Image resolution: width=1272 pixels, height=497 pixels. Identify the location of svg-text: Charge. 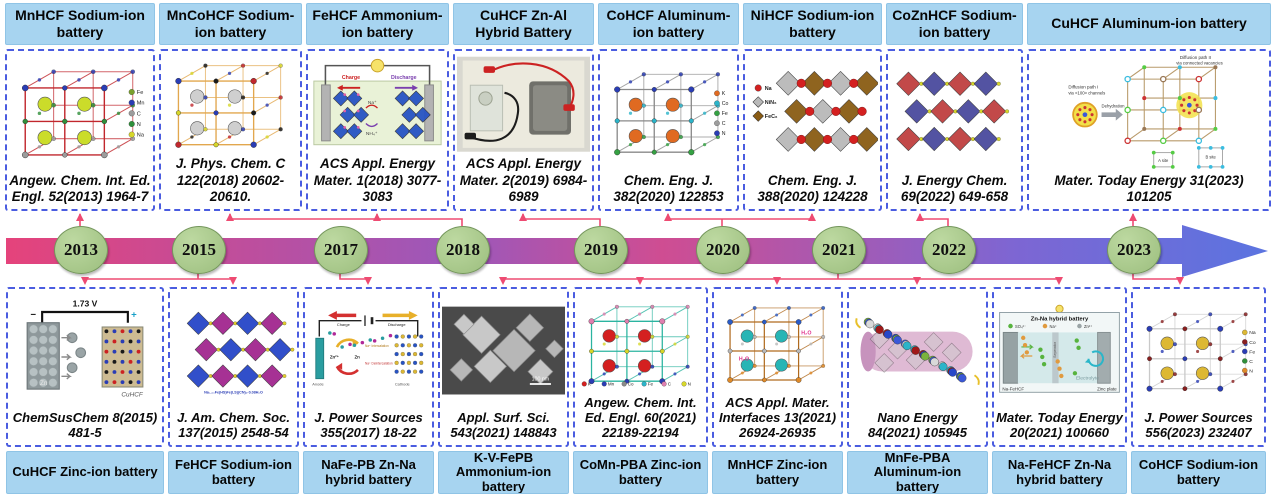
(351, 78).